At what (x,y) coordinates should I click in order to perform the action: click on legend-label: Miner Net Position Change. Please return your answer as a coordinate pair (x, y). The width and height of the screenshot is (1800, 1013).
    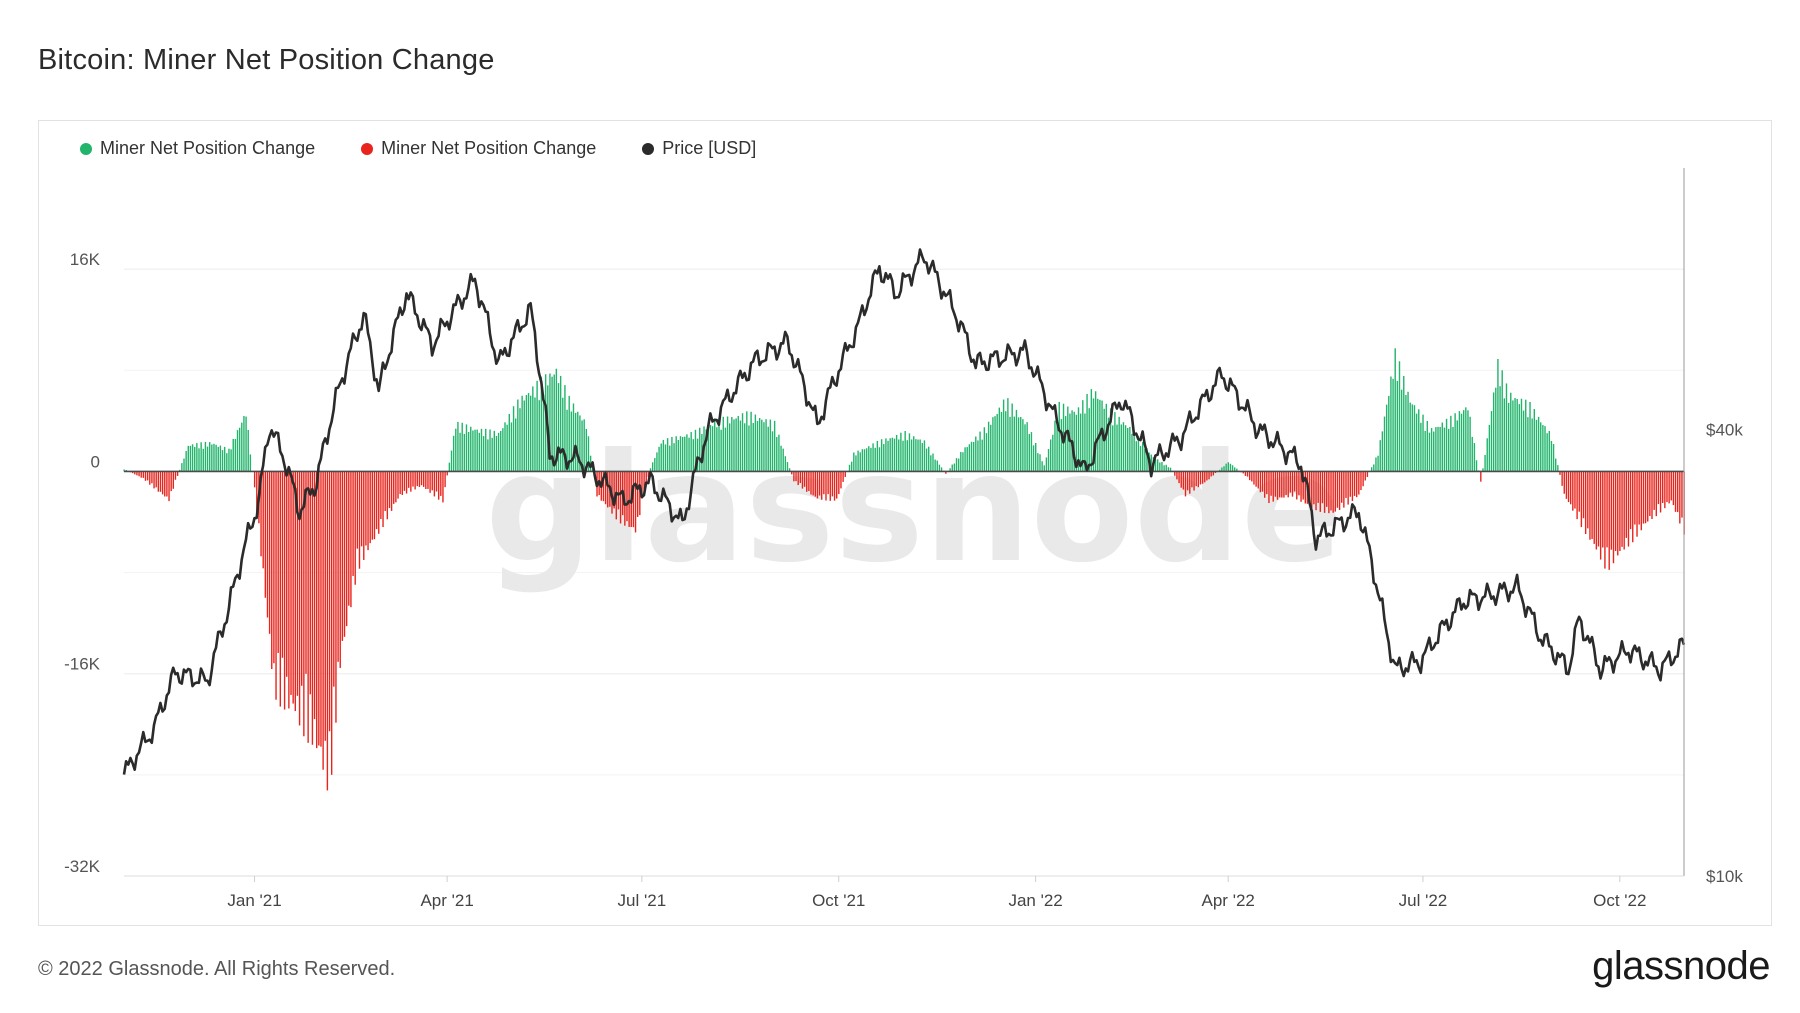
    Looking at the image, I should click on (489, 148).